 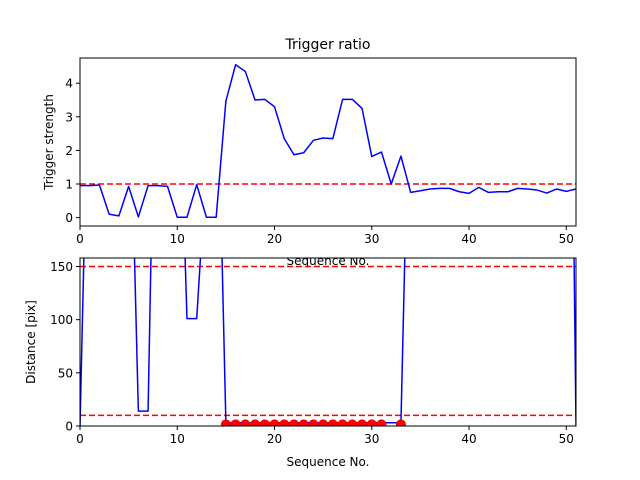 What do you see at coordinates (327, 45) in the screenshot?
I see `chart-title: Trigger ratio` at bounding box center [327, 45].